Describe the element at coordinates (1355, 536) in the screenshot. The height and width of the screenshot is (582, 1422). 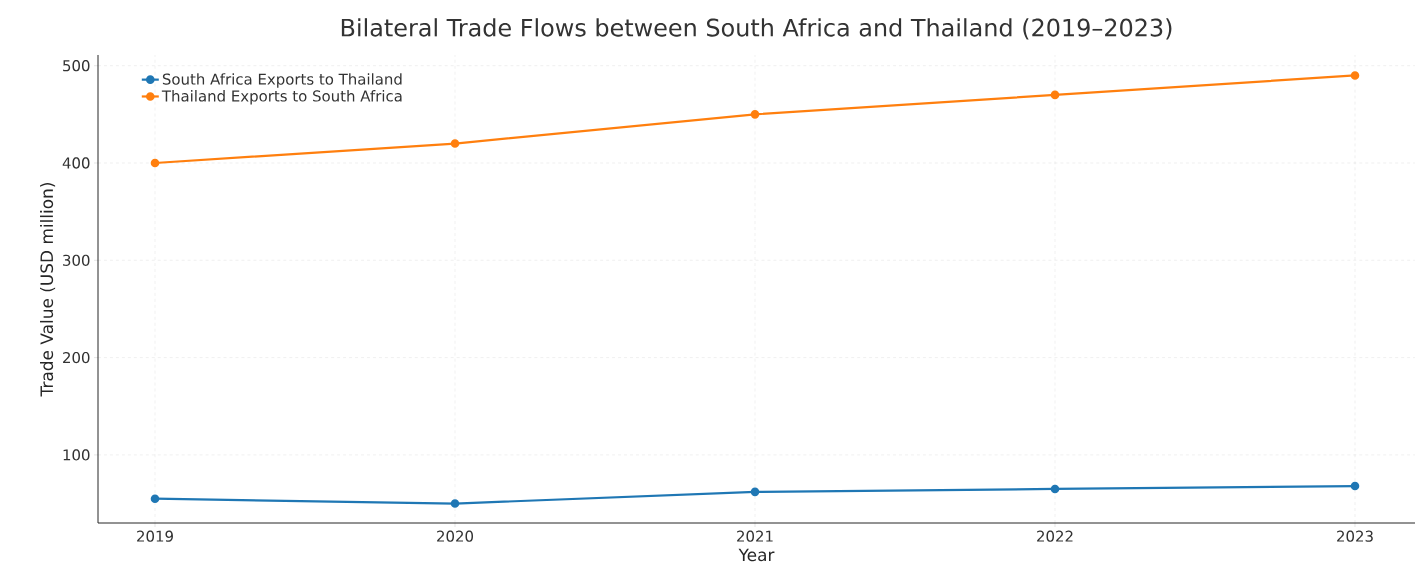
I see `x-tick-label: 2023` at that location.